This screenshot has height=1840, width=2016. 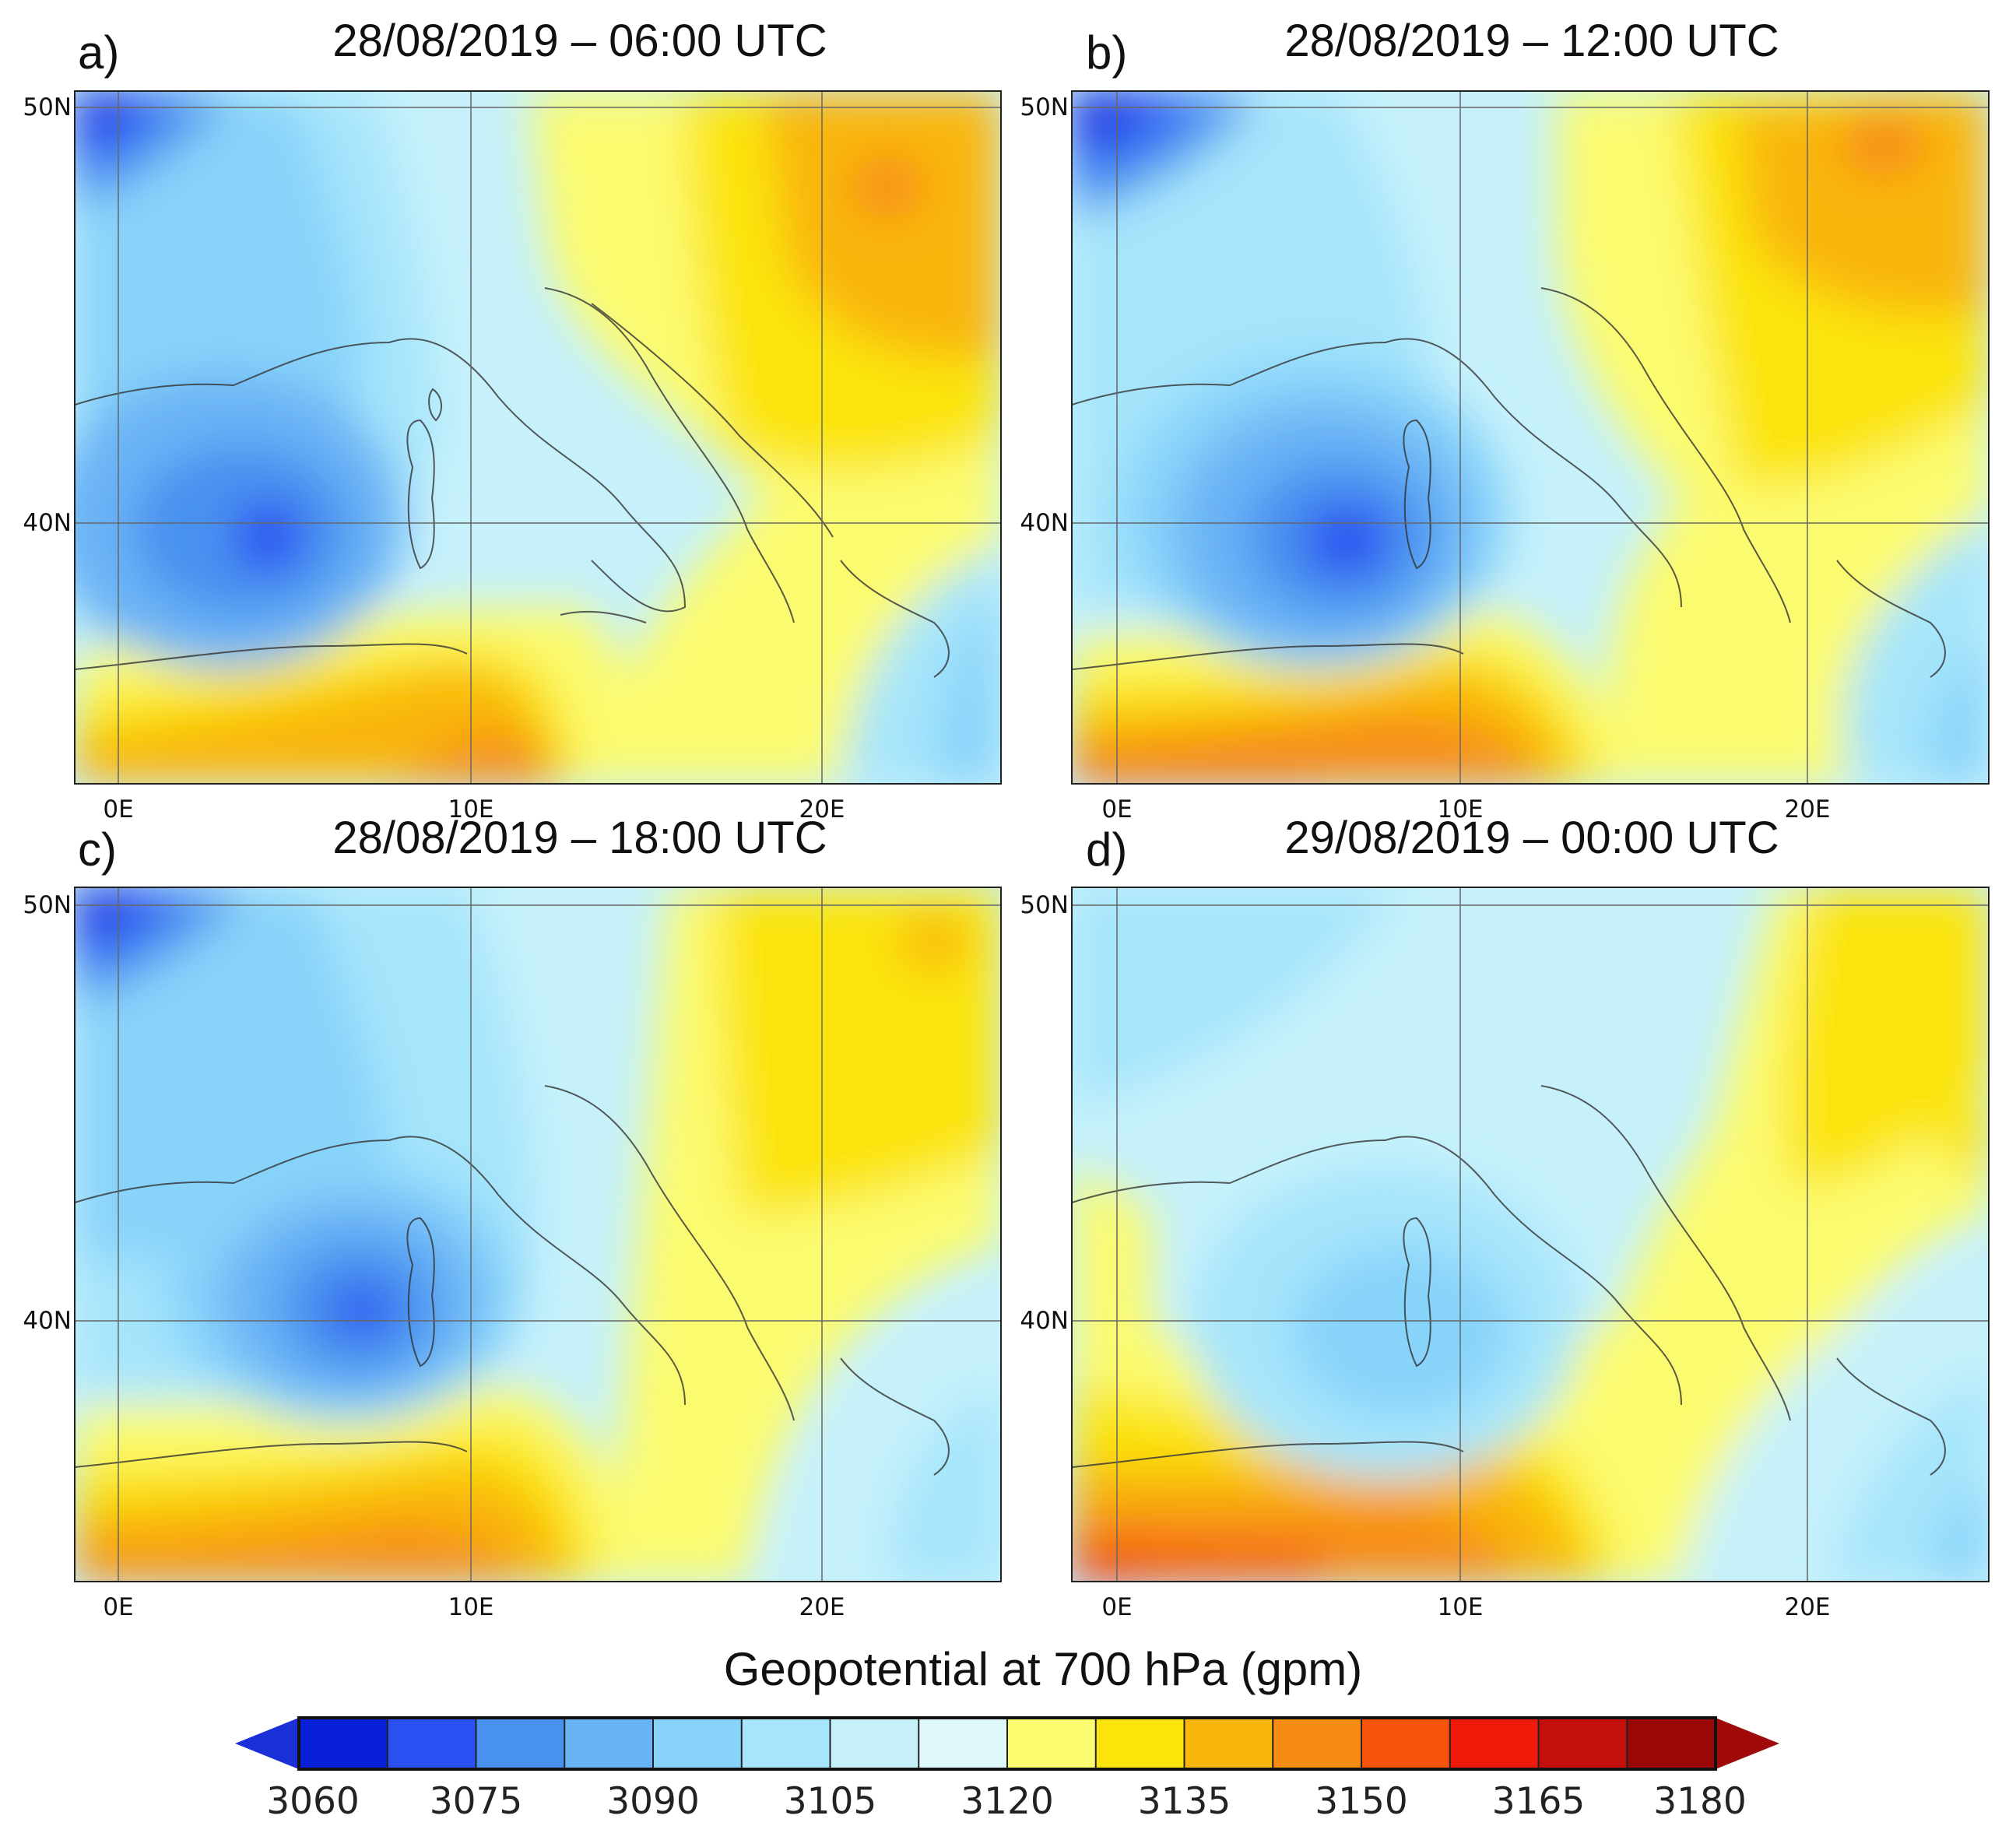 What do you see at coordinates (1748, 1743) in the screenshot?
I see `colorbar-max-arrow` at bounding box center [1748, 1743].